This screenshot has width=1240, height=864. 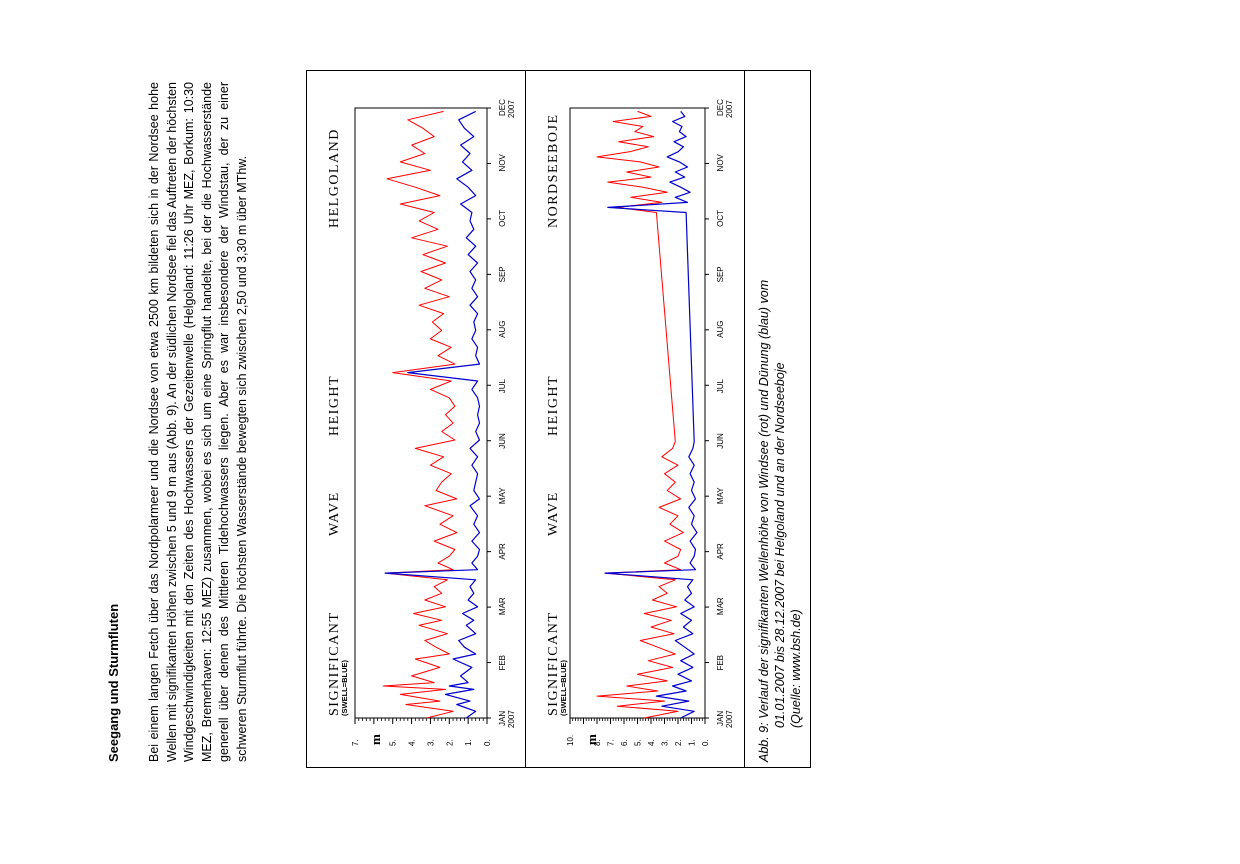 What do you see at coordinates (334, 178) in the screenshot?
I see `chart-title-word: HELGOLAND` at bounding box center [334, 178].